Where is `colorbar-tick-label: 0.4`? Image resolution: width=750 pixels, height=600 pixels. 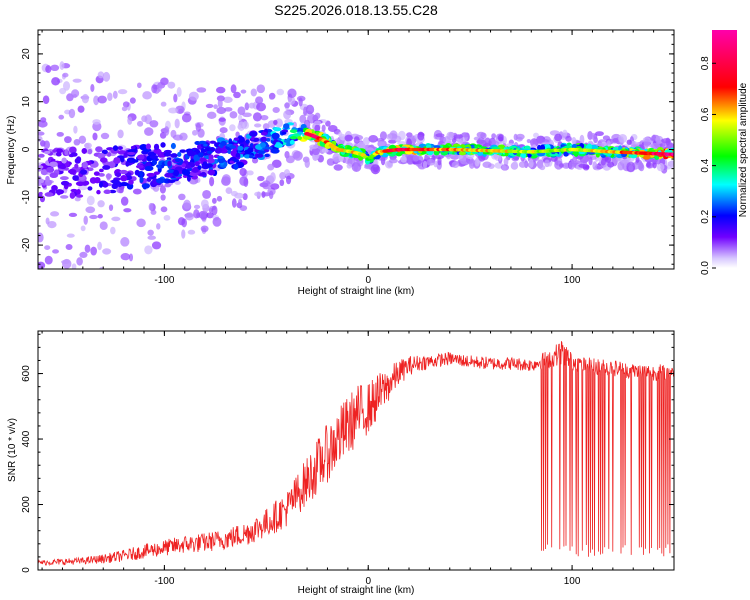 colorbar-tick-label: 0.4 is located at coordinates (705, 165).